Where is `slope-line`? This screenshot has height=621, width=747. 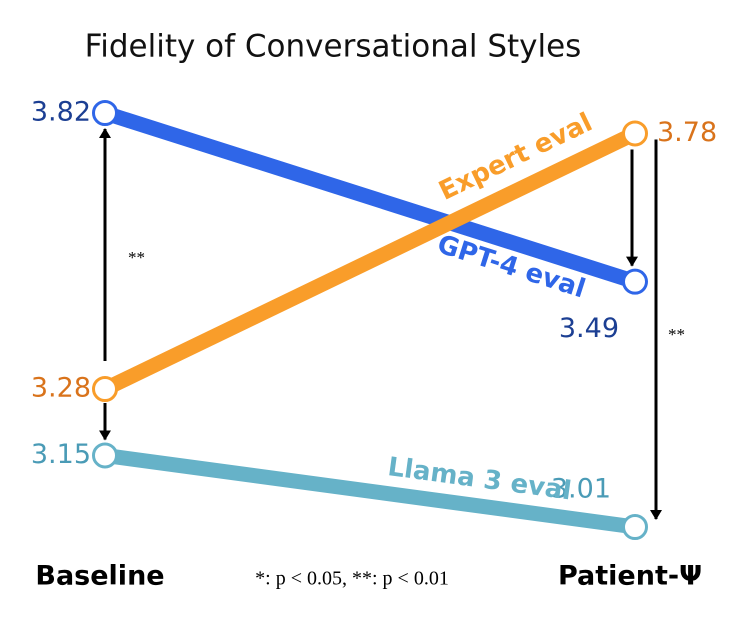
slope-line is located at coordinates (370, 491).